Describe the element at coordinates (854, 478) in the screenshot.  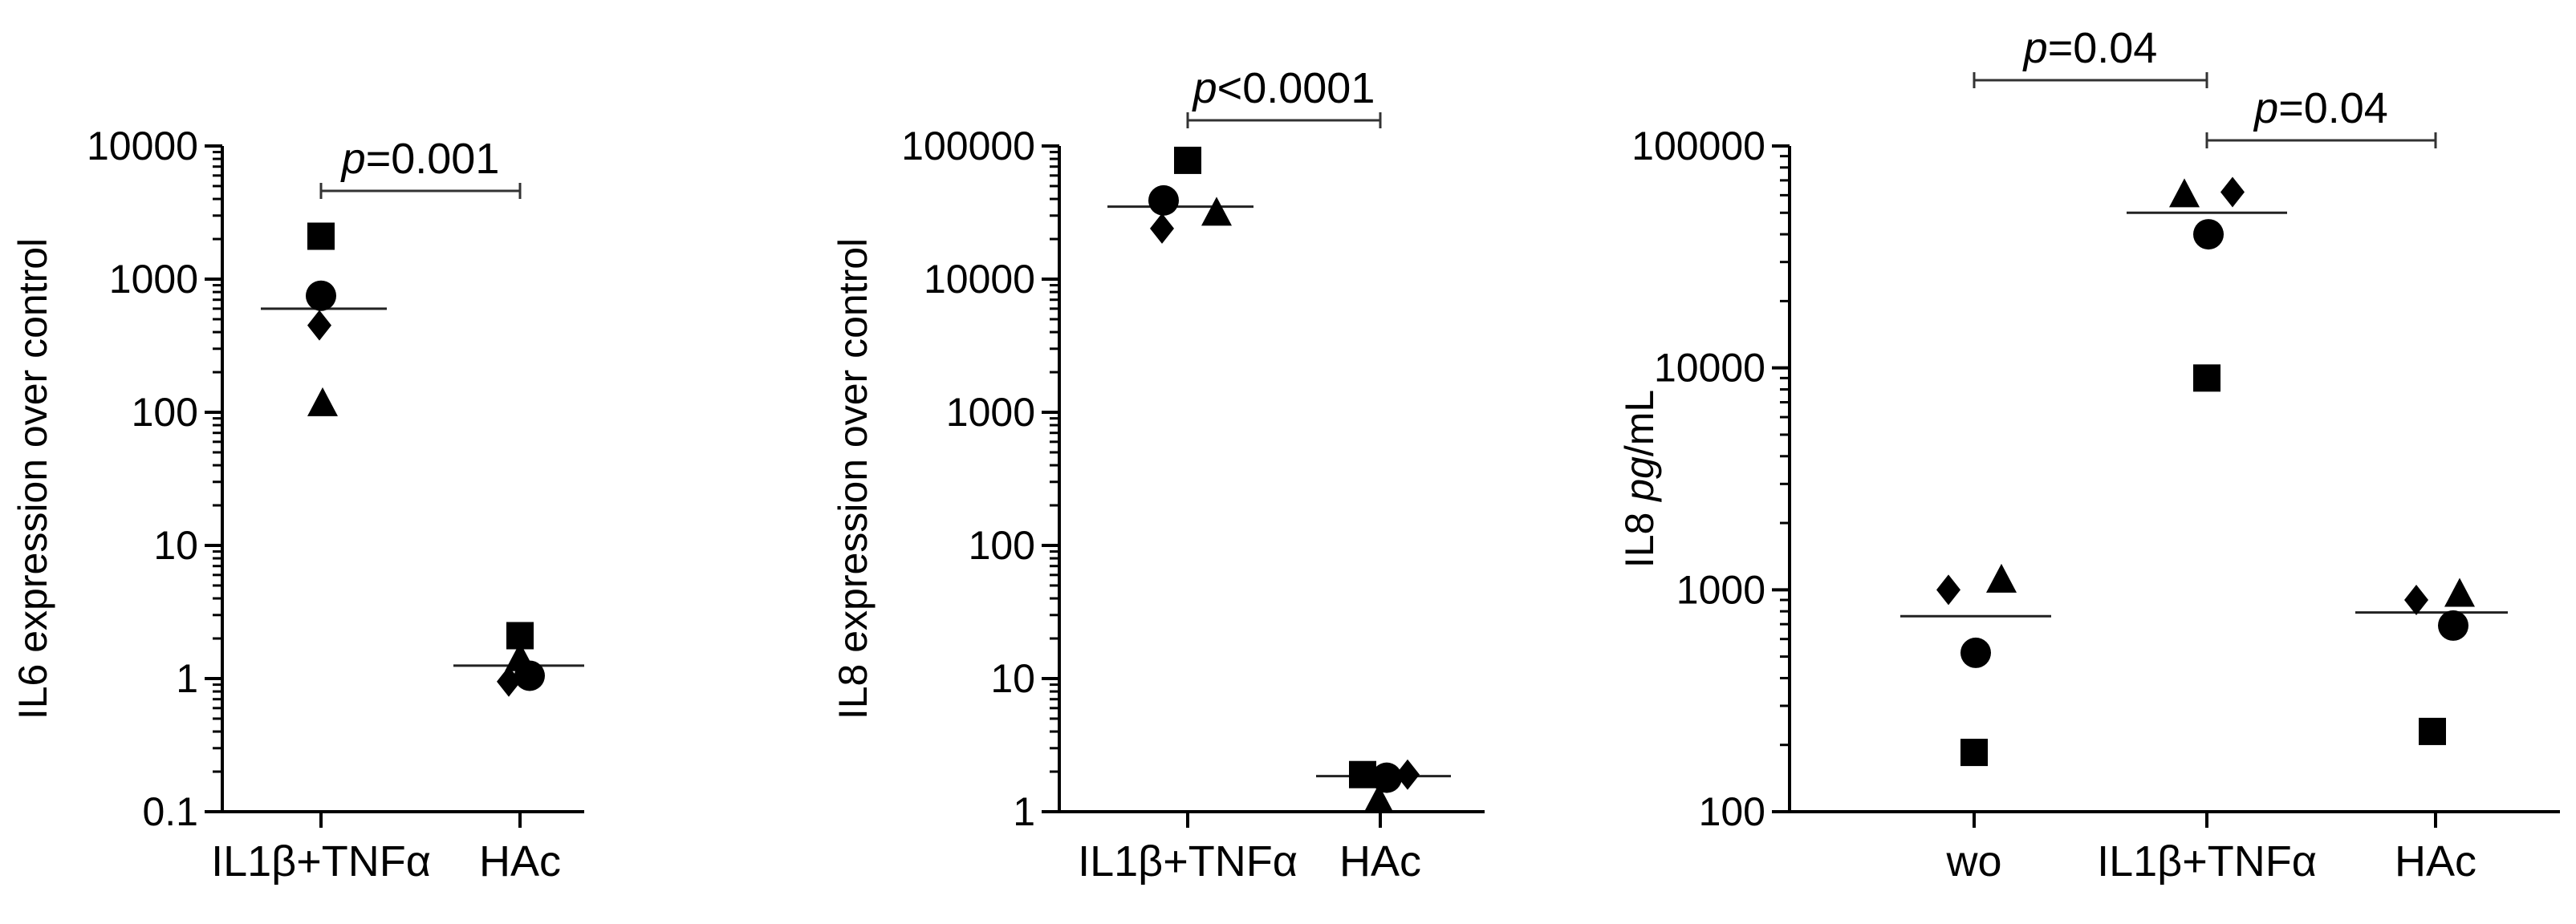
I see `y-axis-title: IL8 expression over control` at that location.